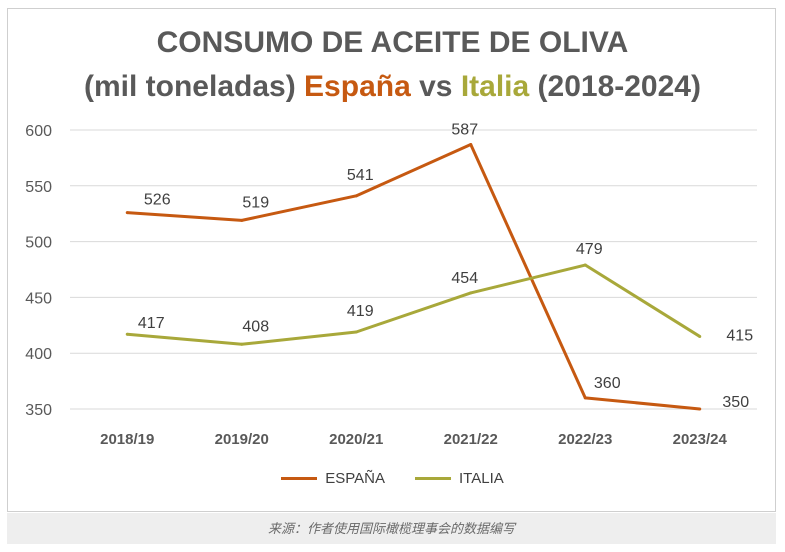 This screenshot has width=785, height=552. What do you see at coordinates (194, 86) in the screenshot?
I see `title-prefix: (mil toneladas)` at bounding box center [194, 86].